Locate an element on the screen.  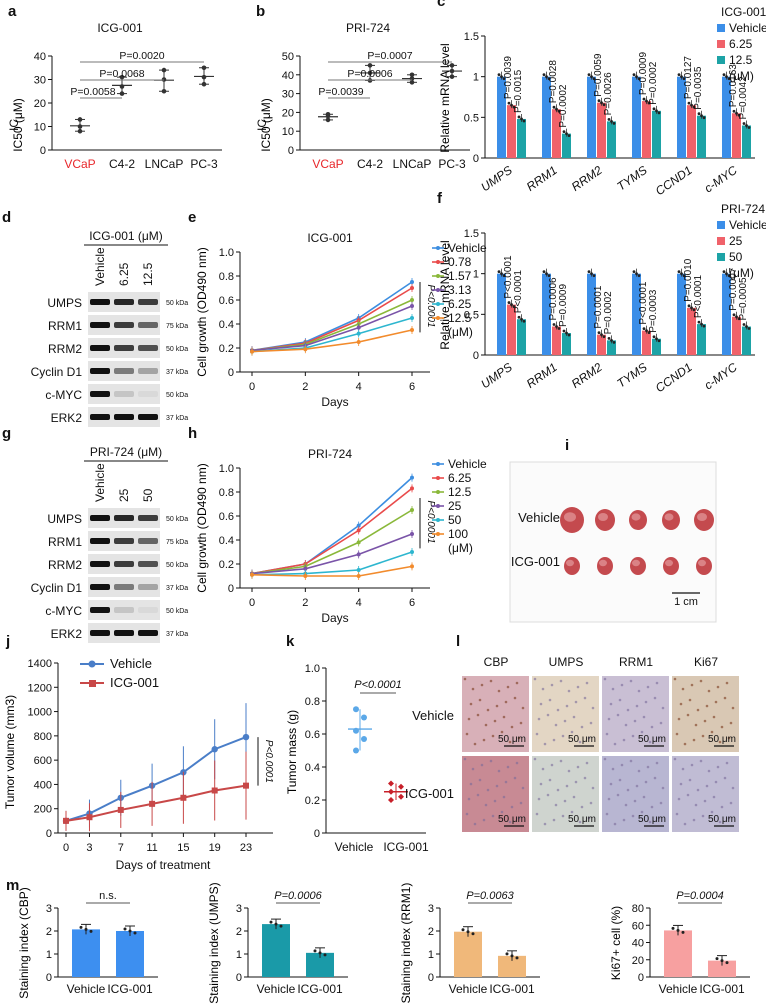
tumor-highlight is located at coordinates (702, 517).